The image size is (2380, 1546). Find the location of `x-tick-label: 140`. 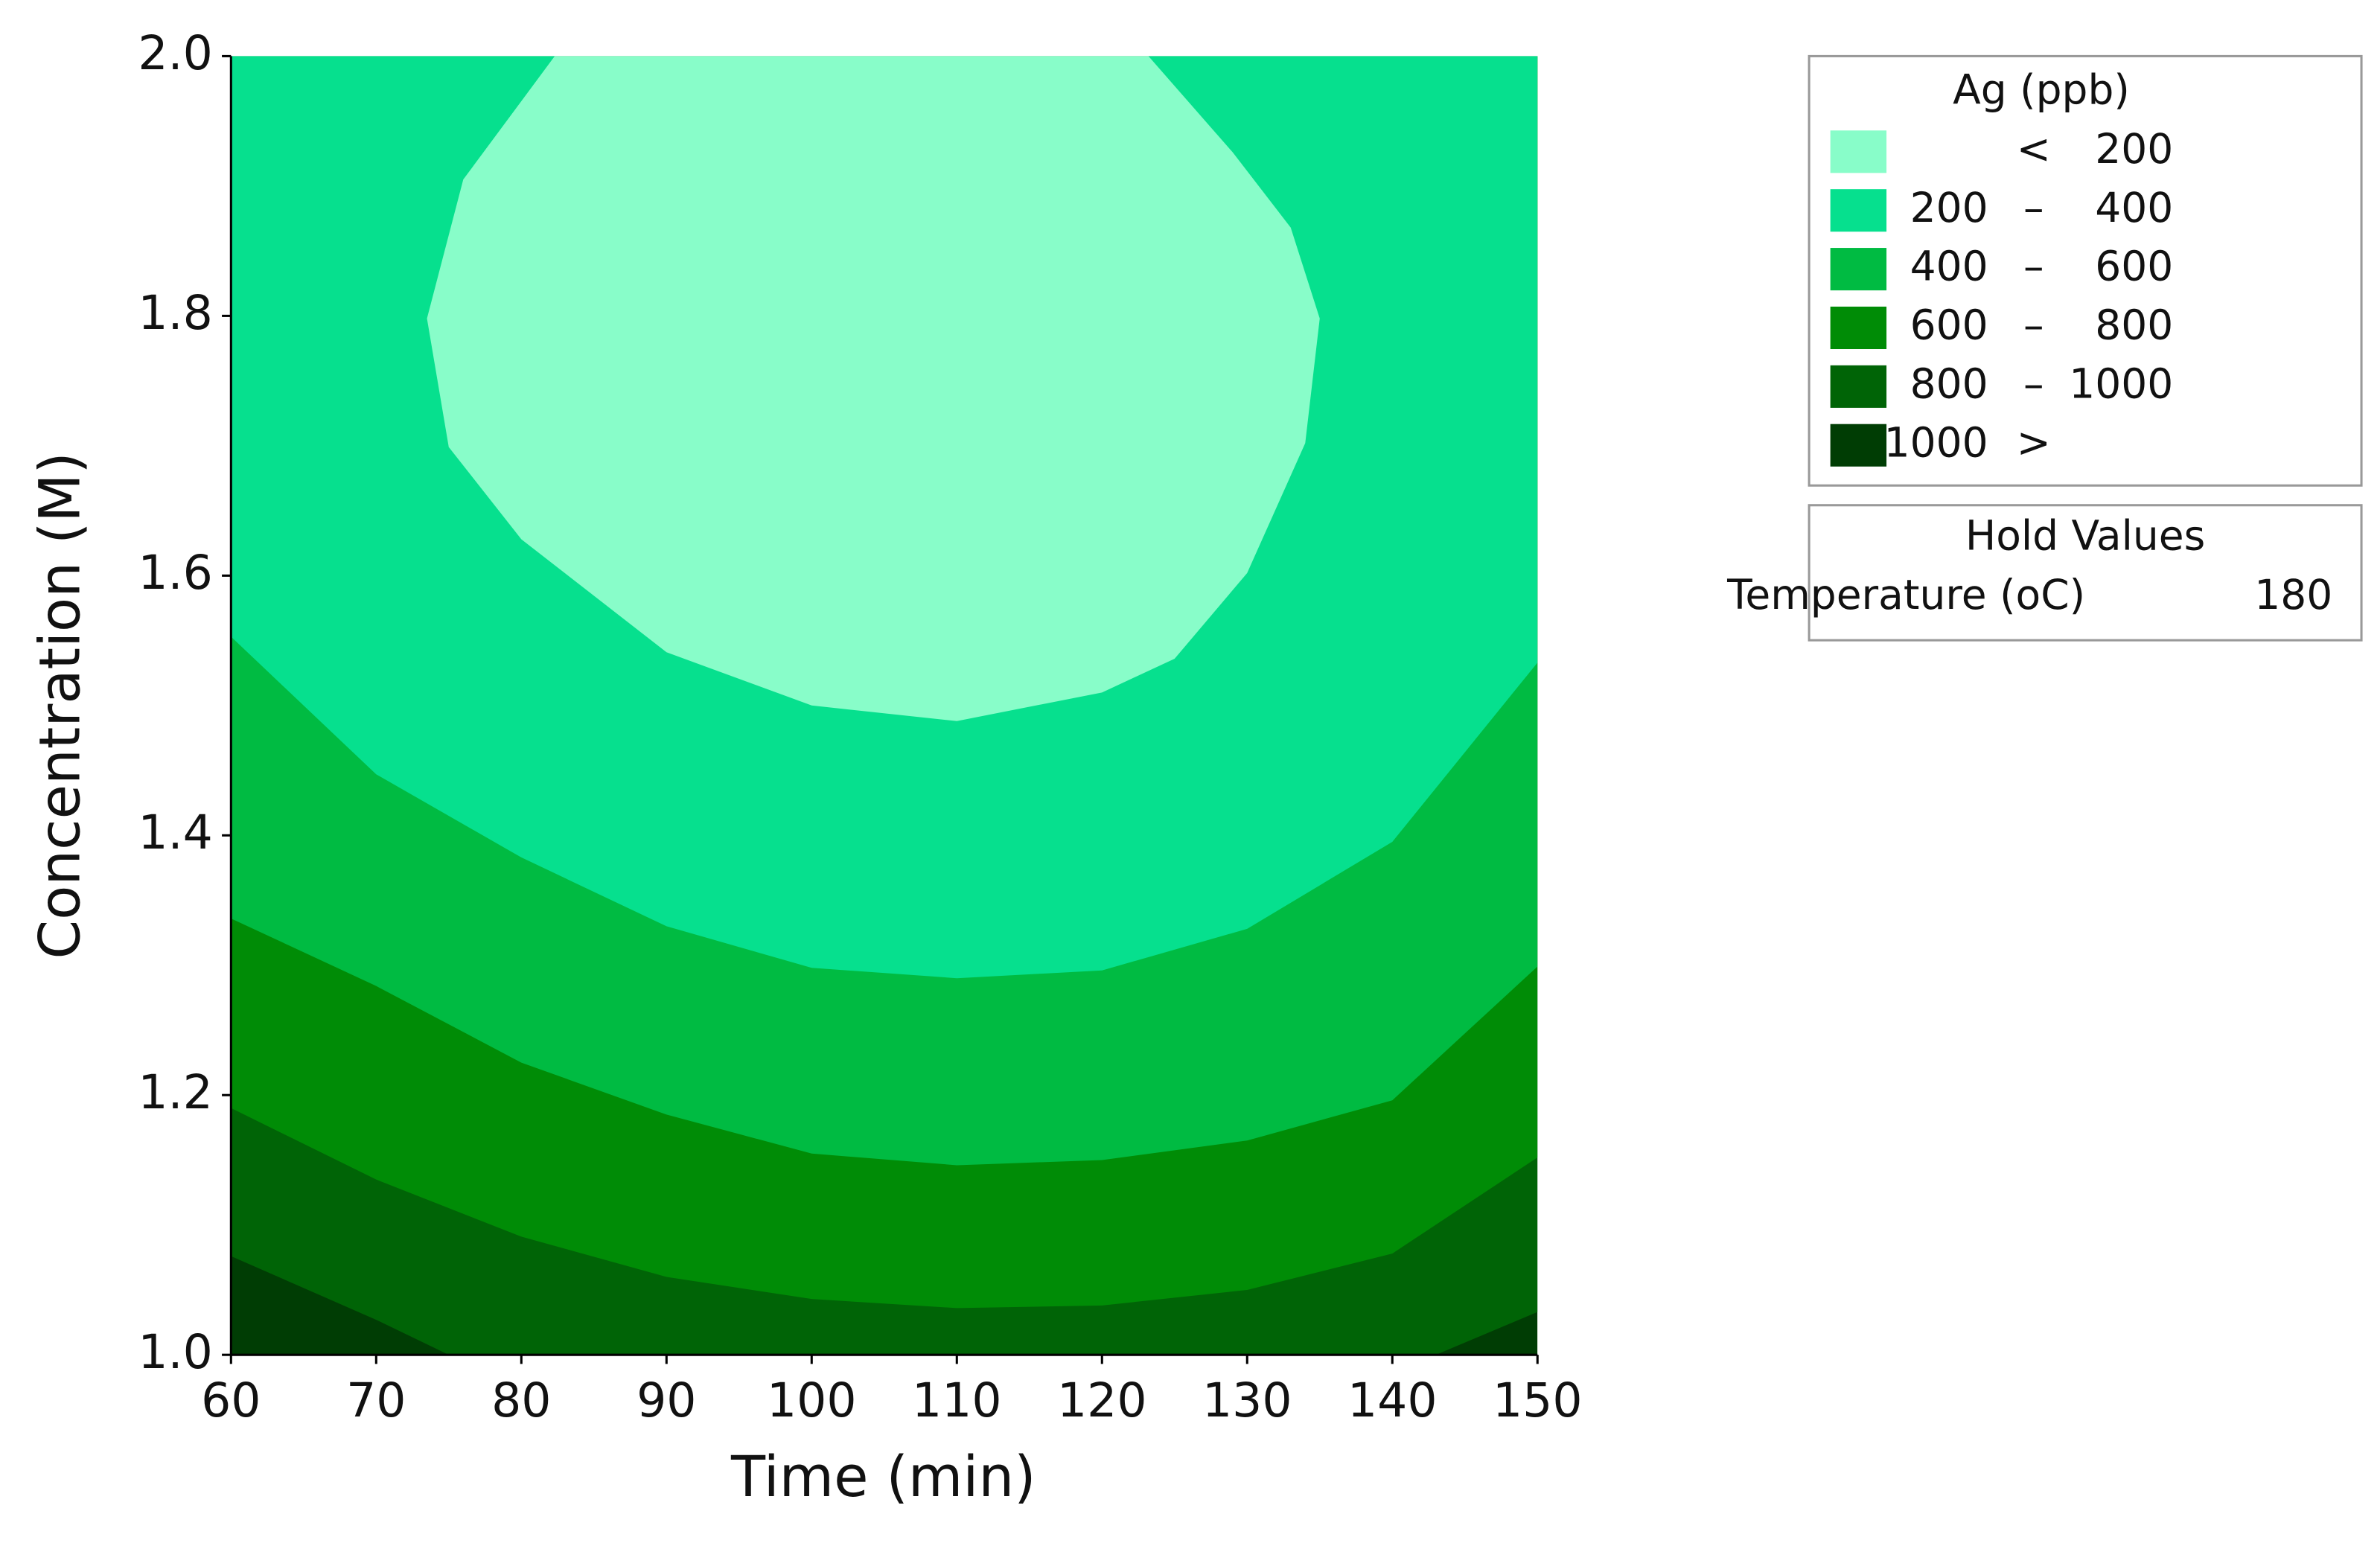

x-tick-label: 140 is located at coordinates (1392, 1400).